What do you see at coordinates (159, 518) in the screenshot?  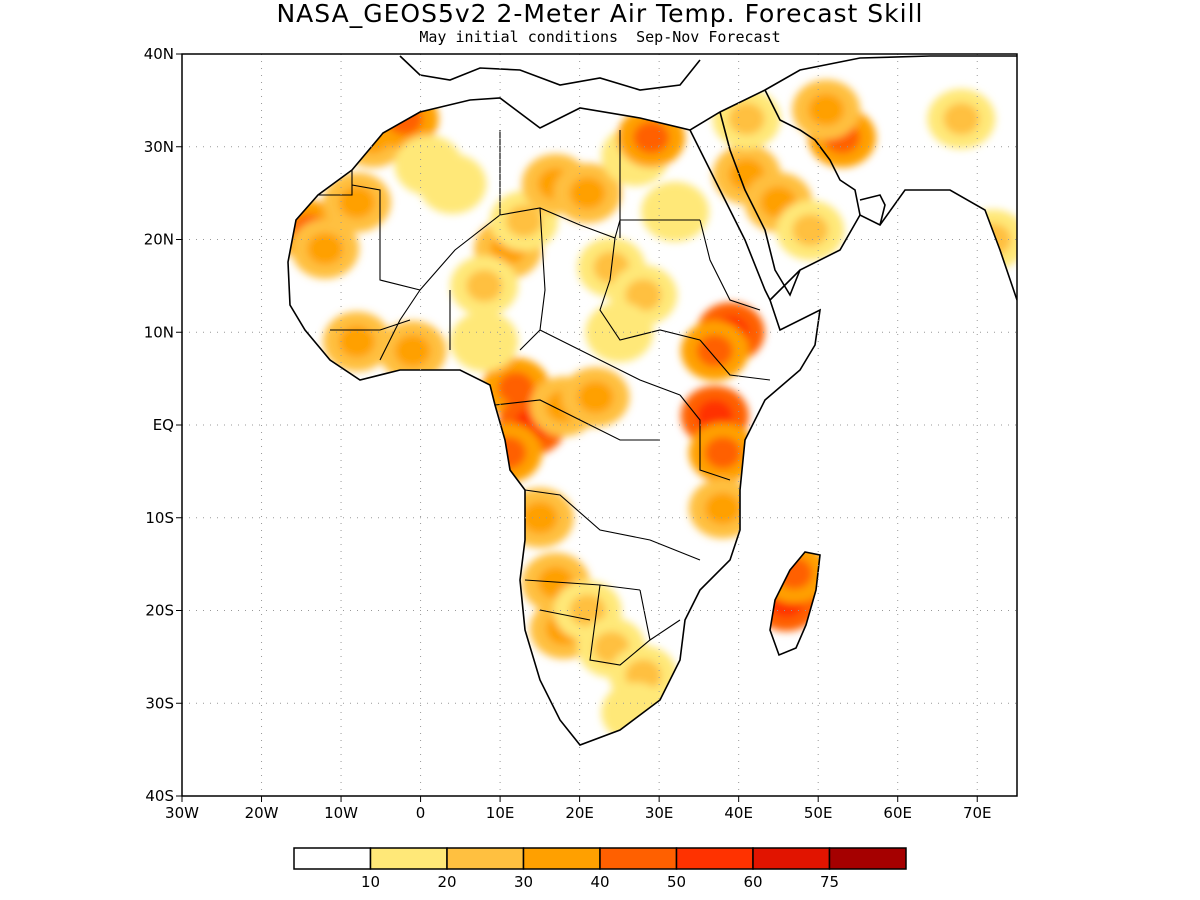 I see `lat-tick-label: 10S` at bounding box center [159, 518].